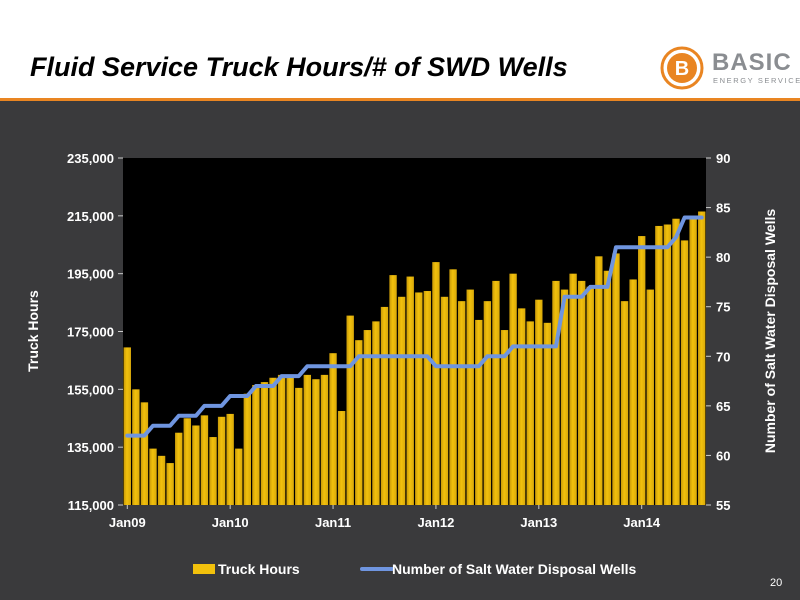  What do you see at coordinates (435, 522) in the screenshot?
I see `x-tick-label: Jan12` at bounding box center [435, 522].